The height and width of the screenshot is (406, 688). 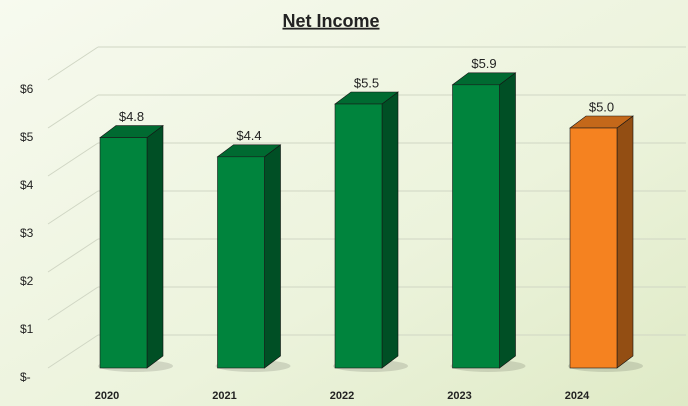 I want to click on value-label: $4.4, so click(x=248, y=135).